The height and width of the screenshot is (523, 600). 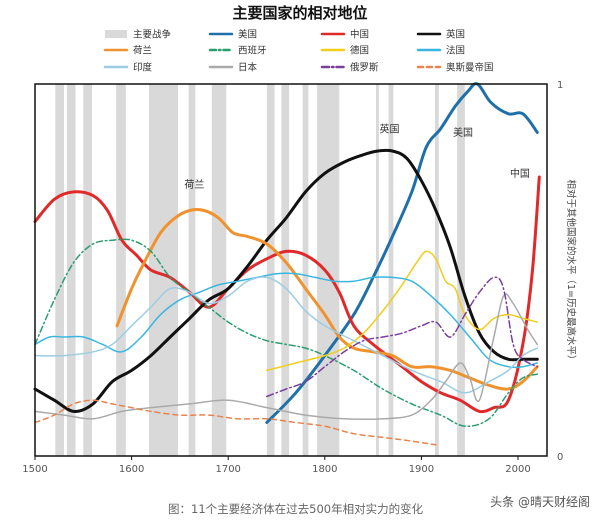 I want to click on chart-caption: 图：11个主要经济体在过去500年相对实力的变化, so click(x=296, y=509).